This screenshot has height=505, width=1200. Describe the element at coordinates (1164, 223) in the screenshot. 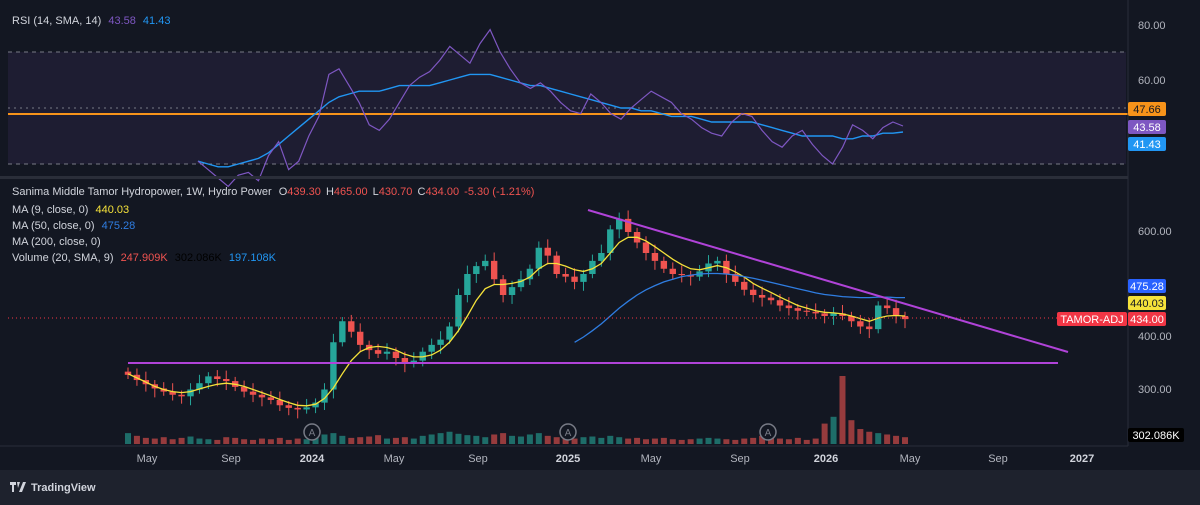

I see `price-scale` at that location.